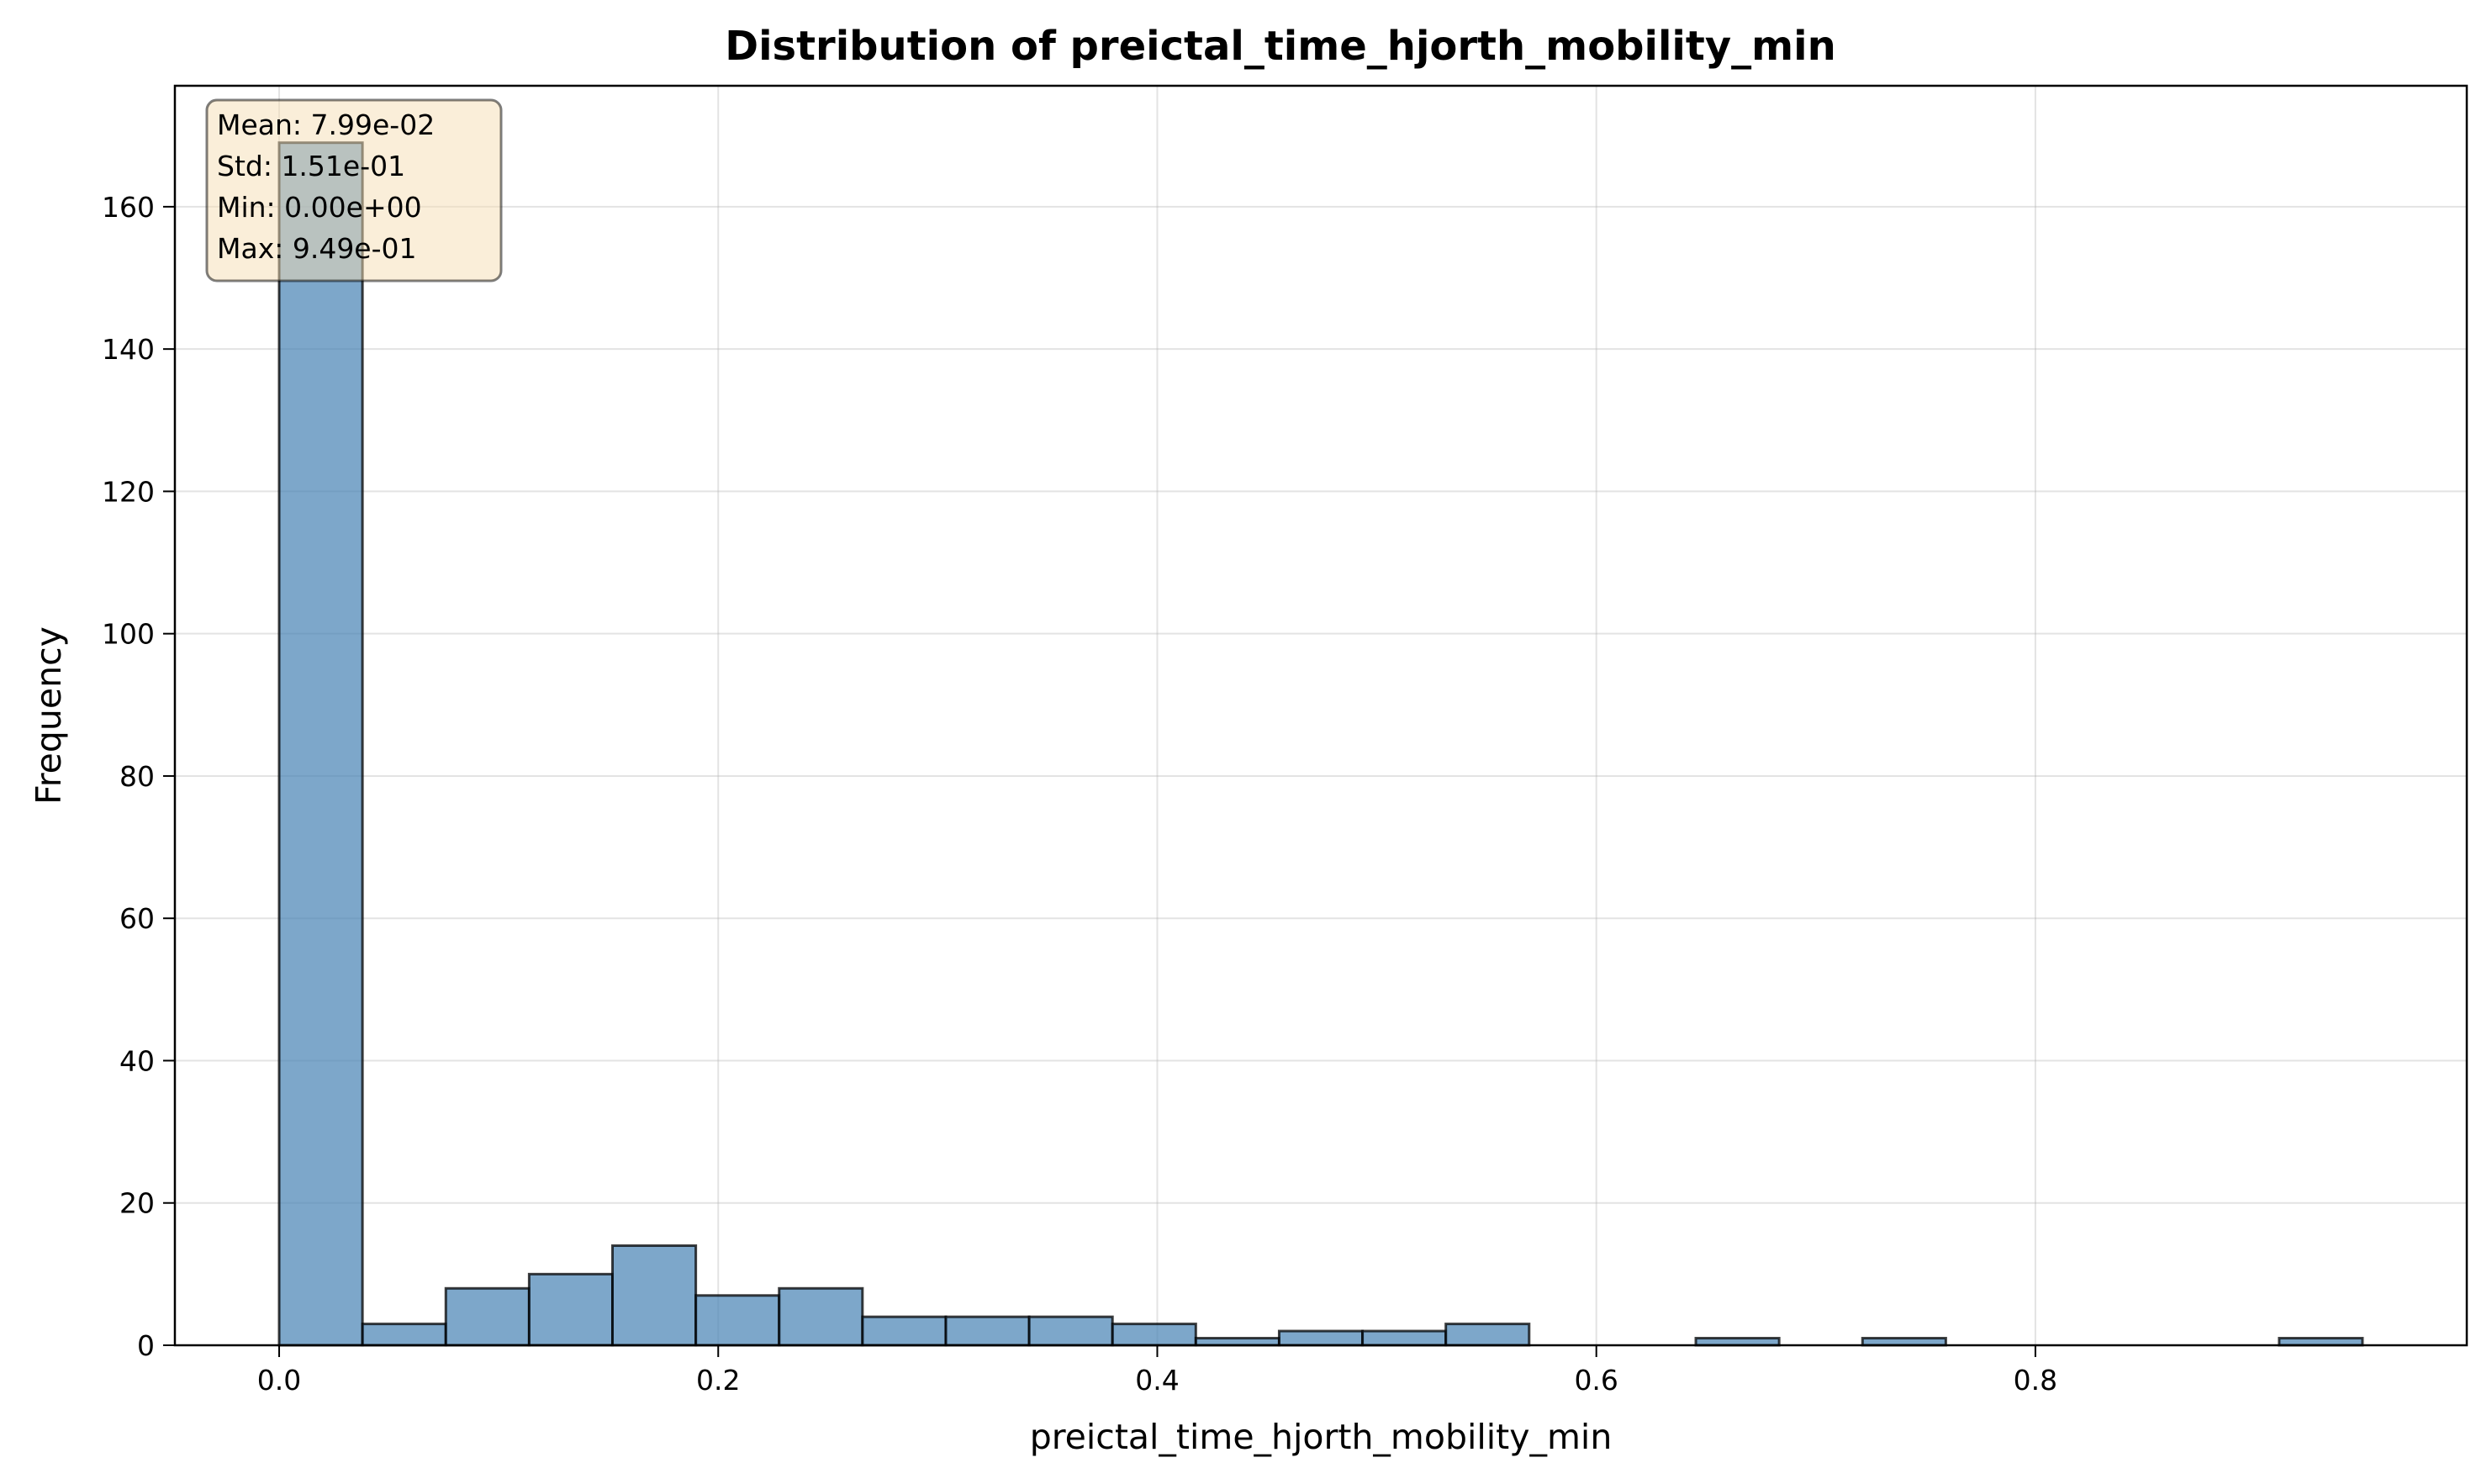 This screenshot has height=1484, width=2492. I want to click on stats-box-background, so click(354, 190).